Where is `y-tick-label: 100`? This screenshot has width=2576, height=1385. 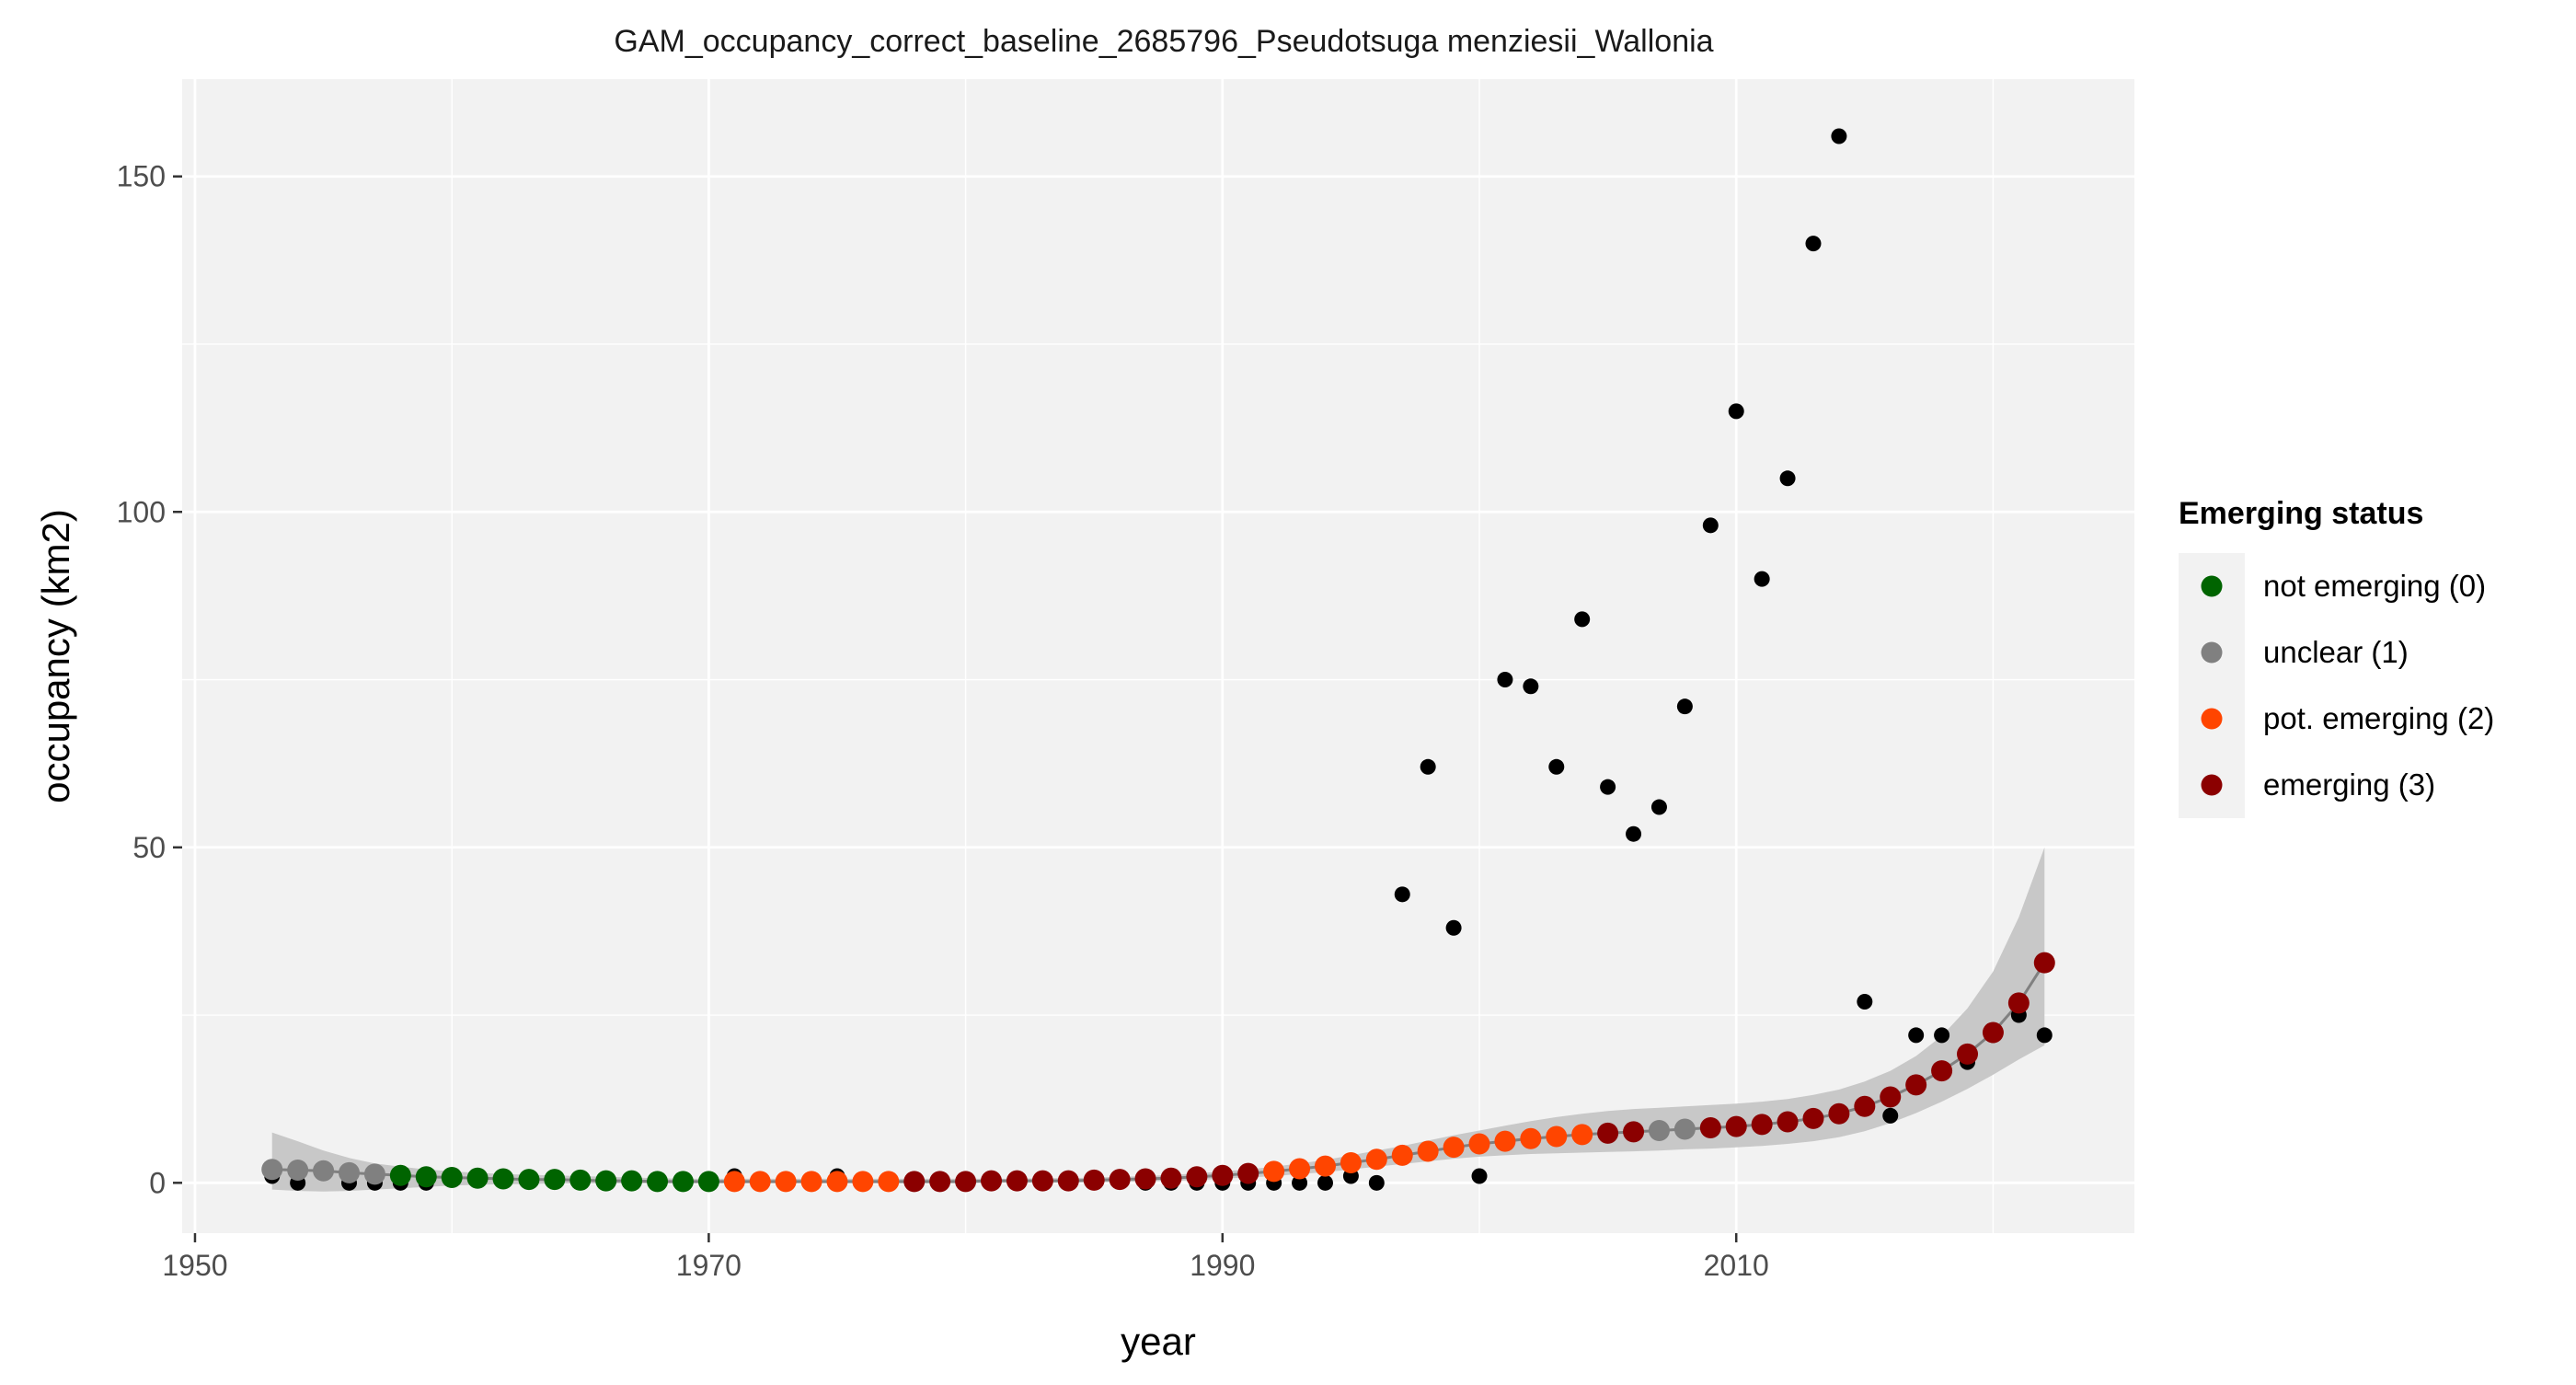
y-tick-label: 100 is located at coordinates (141, 511).